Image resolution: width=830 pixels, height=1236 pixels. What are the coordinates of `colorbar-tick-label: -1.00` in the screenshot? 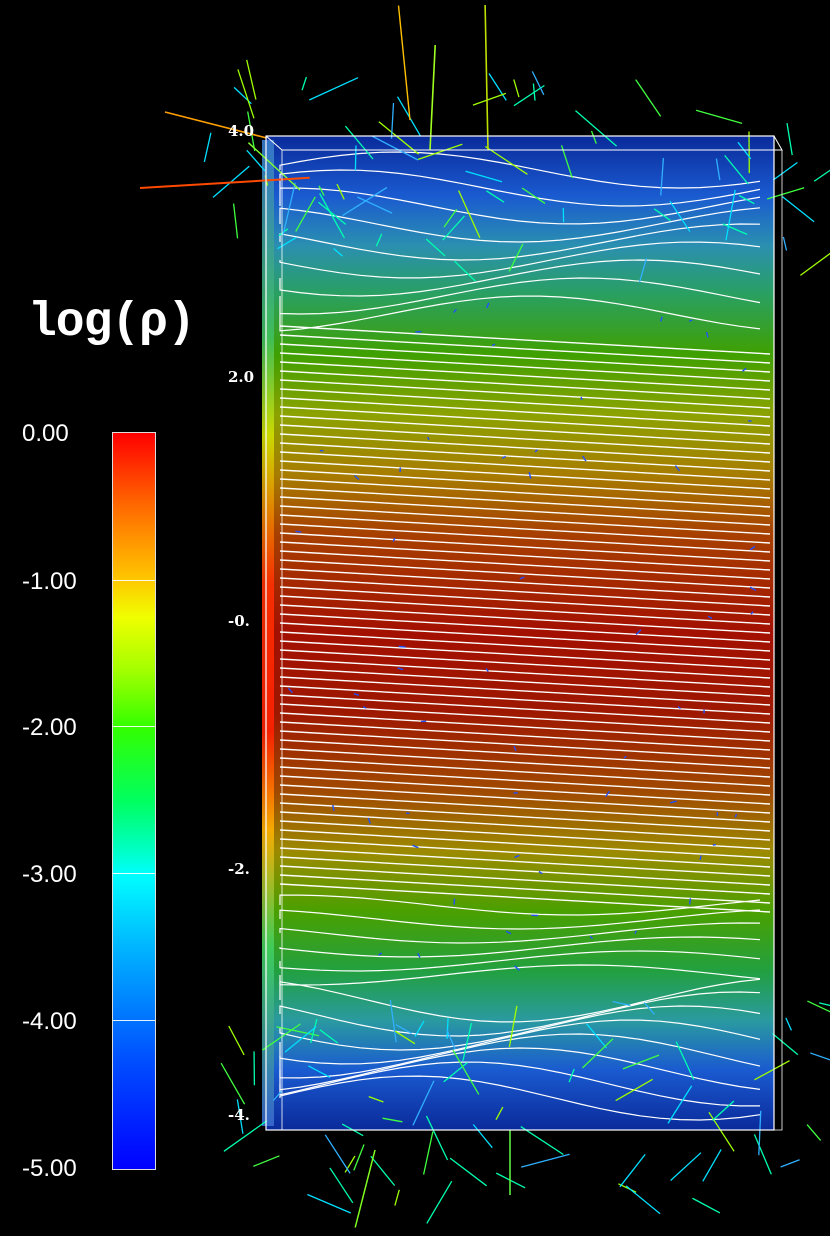 It's located at (49, 581).